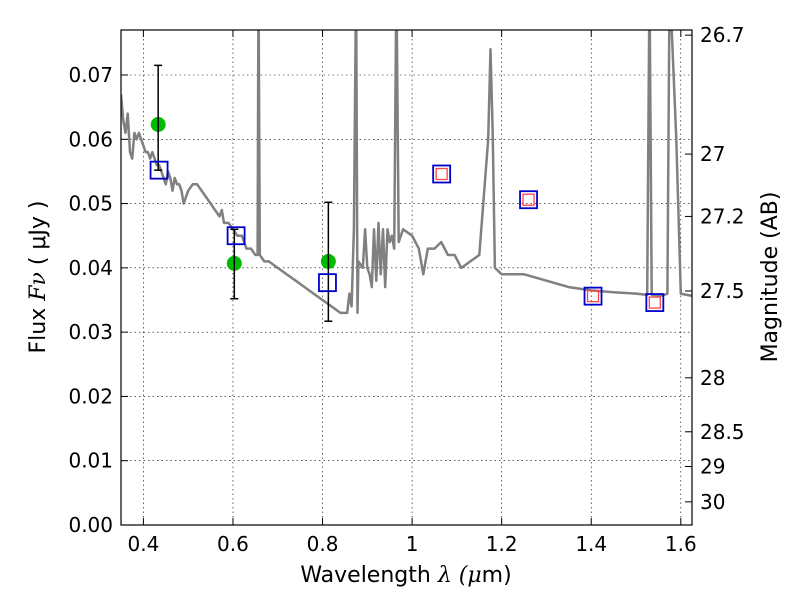  What do you see at coordinates (412, 544) in the screenshot?
I see `x-tick-label: 1` at bounding box center [412, 544].